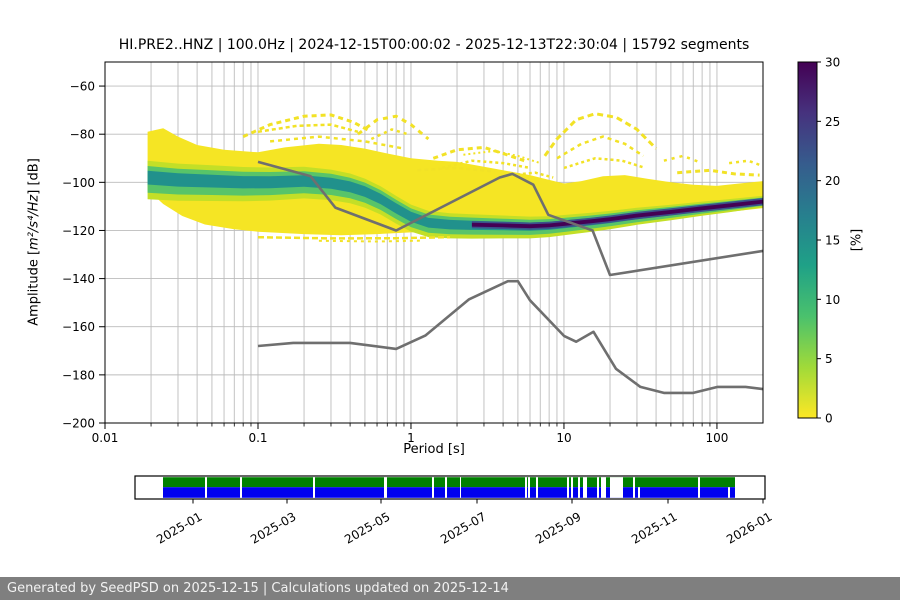 This screenshot has width=900, height=600. I want to click on date-tick-label: 2025-03, so click(273, 527).